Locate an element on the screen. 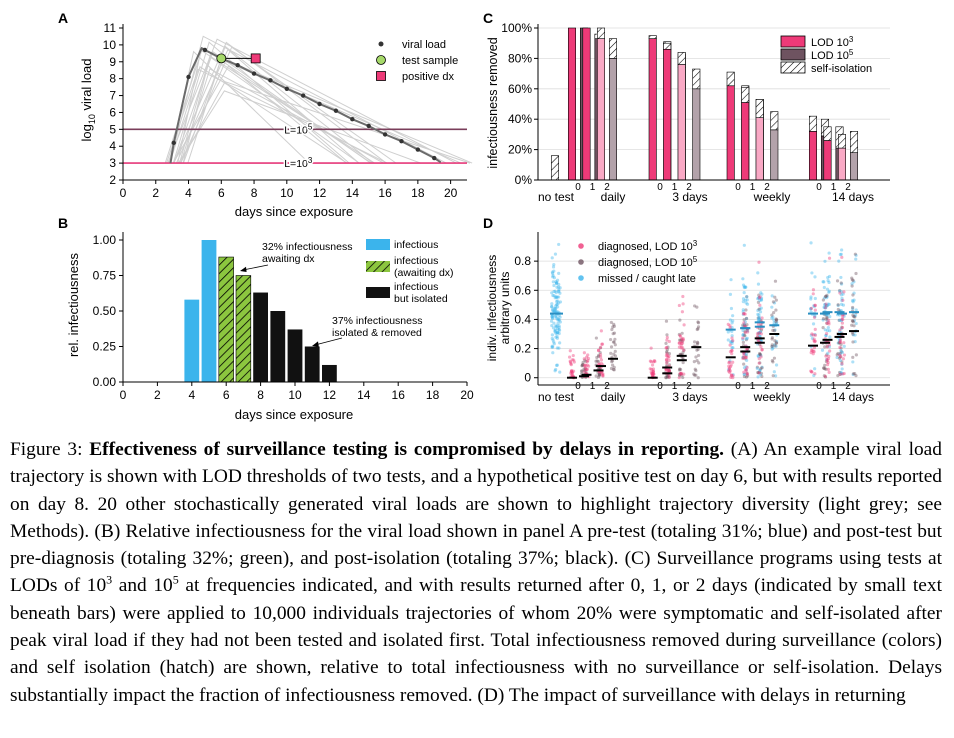 Image resolution: width=954 pixels, height=738 pixels. legend-isolated-swatch is located at coordinates (378, 292).